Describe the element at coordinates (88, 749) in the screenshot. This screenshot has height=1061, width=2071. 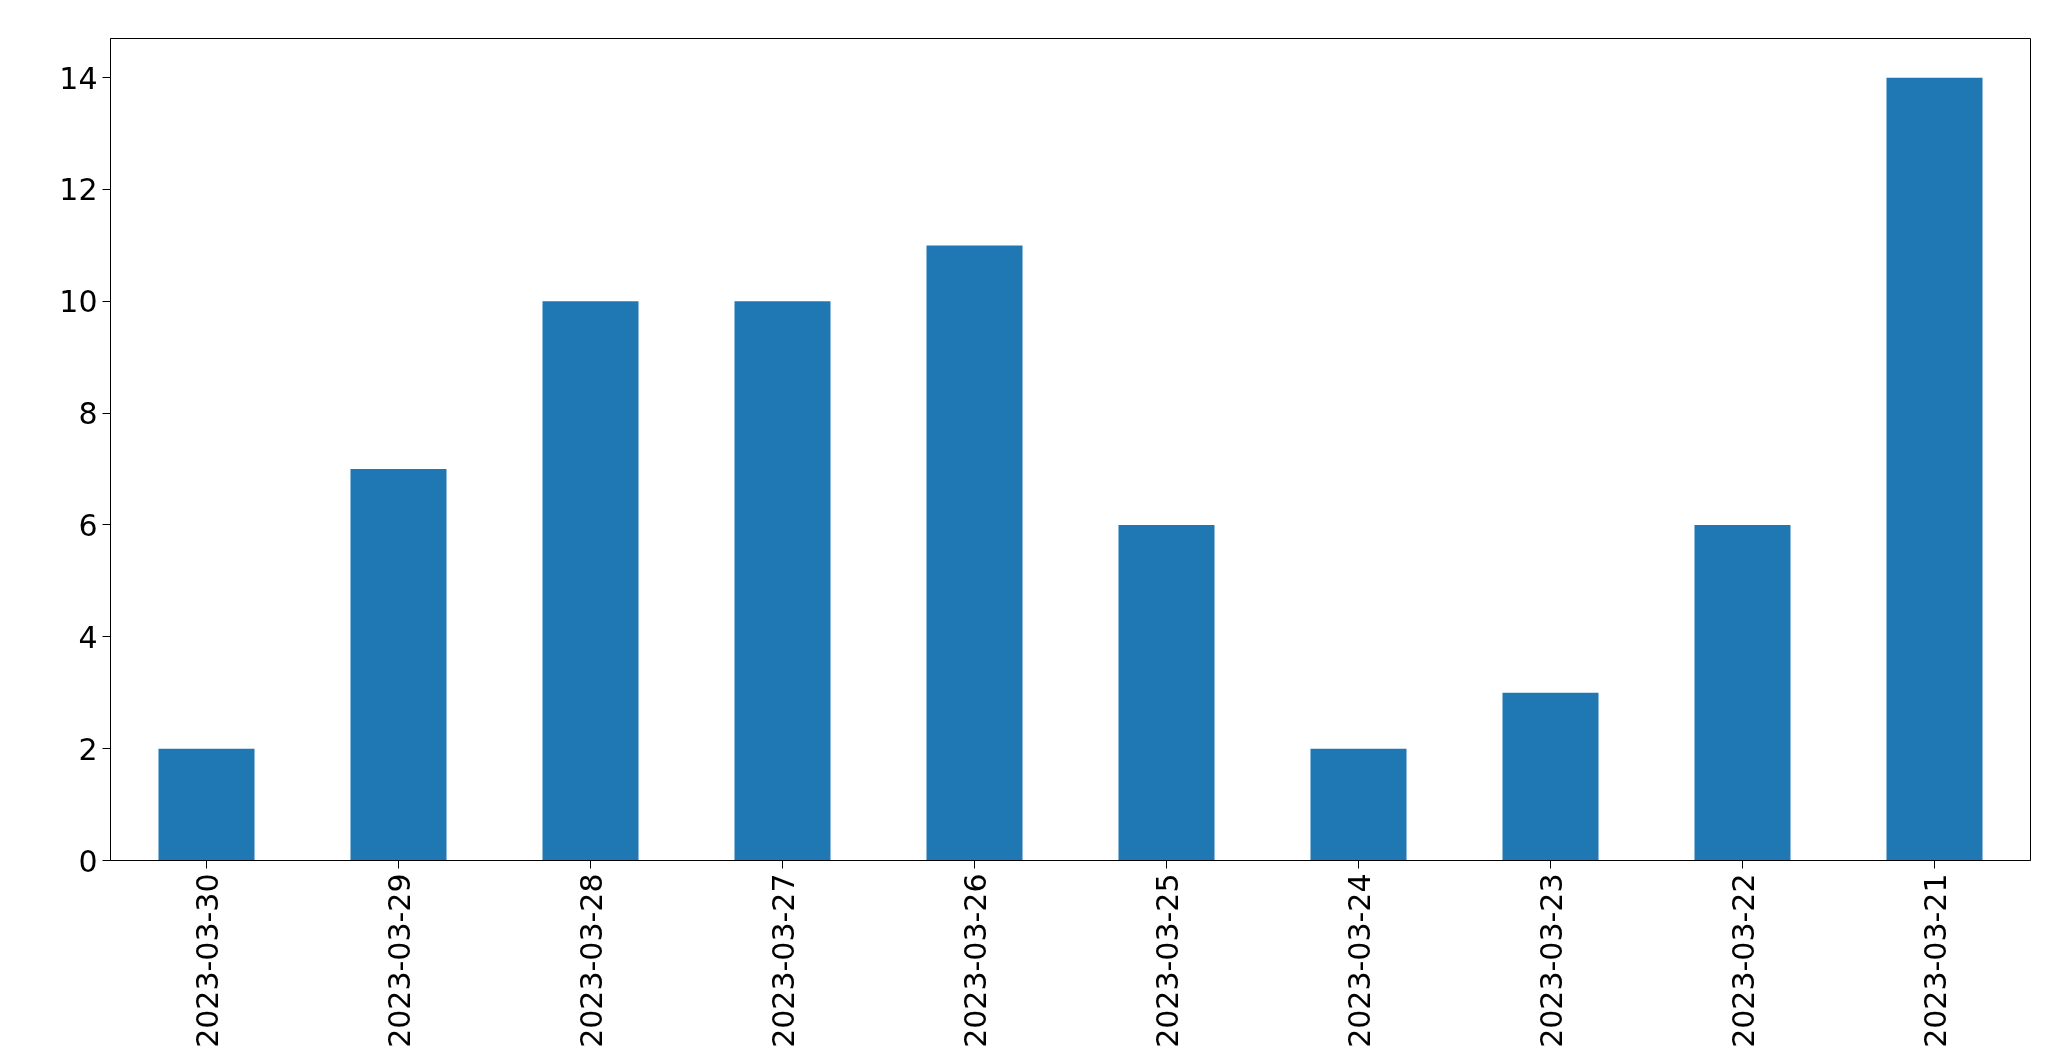
I see `y-tick-label: 2` at that location.